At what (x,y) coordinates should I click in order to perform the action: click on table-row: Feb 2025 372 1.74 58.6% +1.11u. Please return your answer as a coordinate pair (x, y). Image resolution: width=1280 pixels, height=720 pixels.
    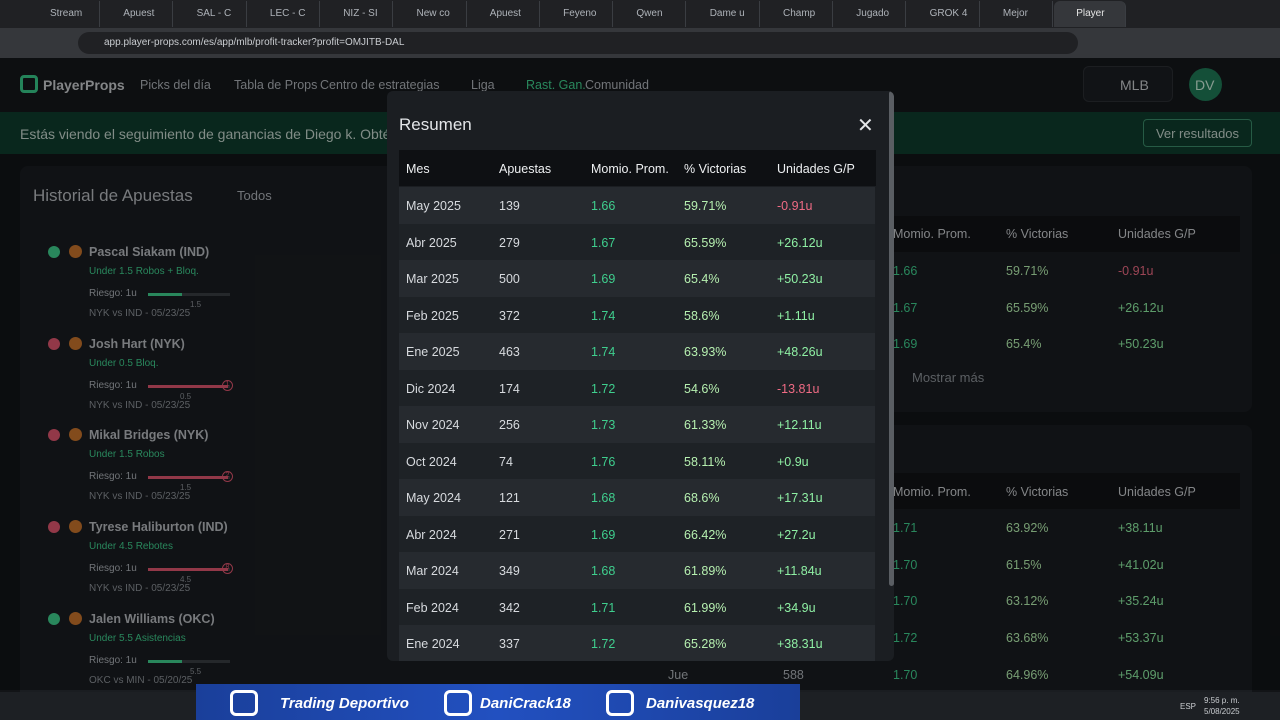
    Looking at the image, I should click on (637, 314).